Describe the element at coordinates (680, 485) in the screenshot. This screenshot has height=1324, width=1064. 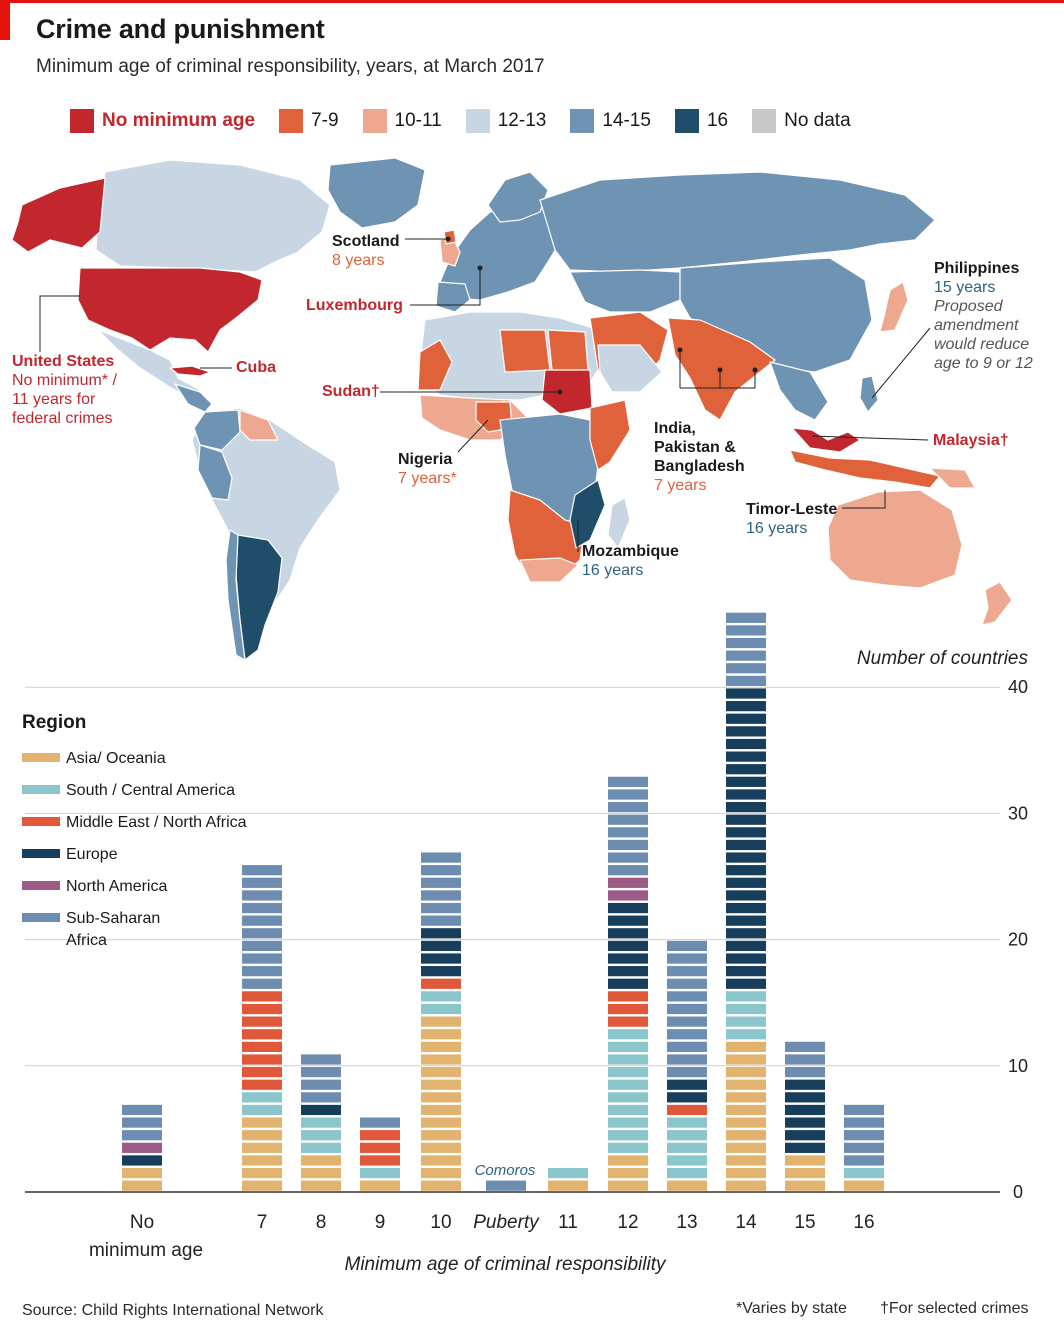
I see `annotation-value: 7 years` at that location.